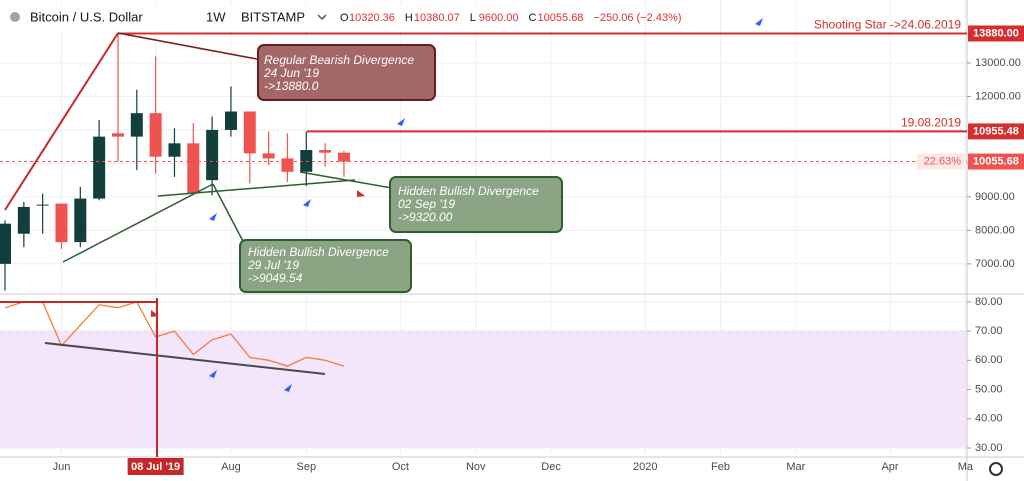 Image resolution: width=1024 pixels, height=481 pixels. I want to click on header-background, so click(310, 17).